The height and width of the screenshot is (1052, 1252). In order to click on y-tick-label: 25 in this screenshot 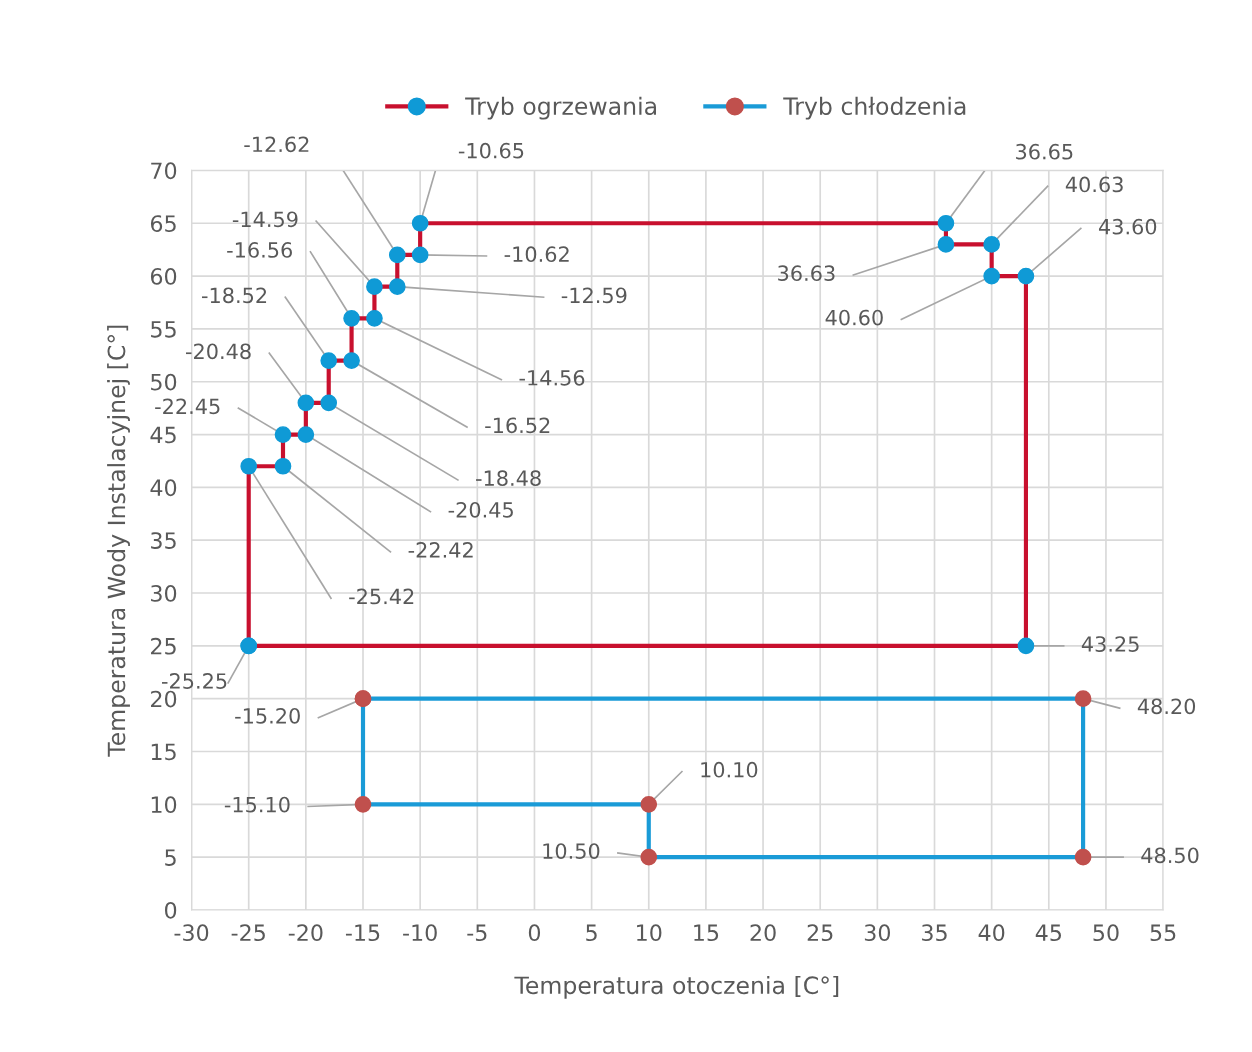, I will do `click(163, 646)`.